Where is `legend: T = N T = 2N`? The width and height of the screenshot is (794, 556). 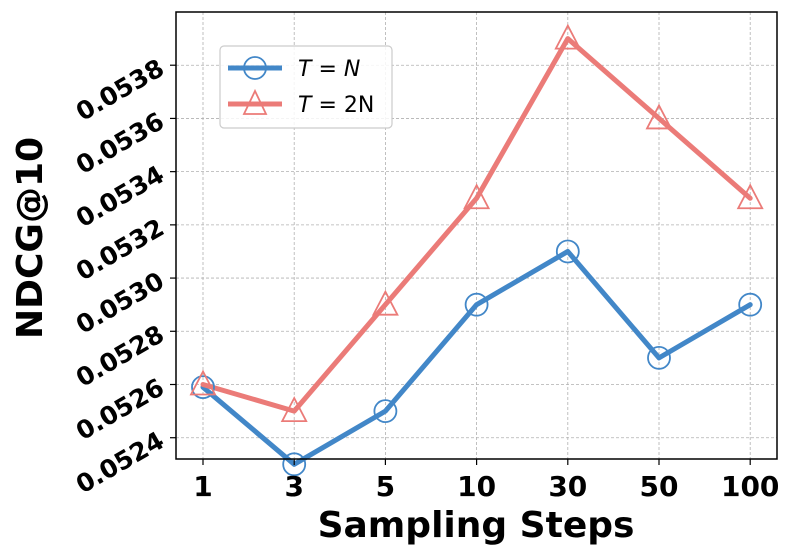
legend: T = N T = 2N is located at coordinates (306, 87).